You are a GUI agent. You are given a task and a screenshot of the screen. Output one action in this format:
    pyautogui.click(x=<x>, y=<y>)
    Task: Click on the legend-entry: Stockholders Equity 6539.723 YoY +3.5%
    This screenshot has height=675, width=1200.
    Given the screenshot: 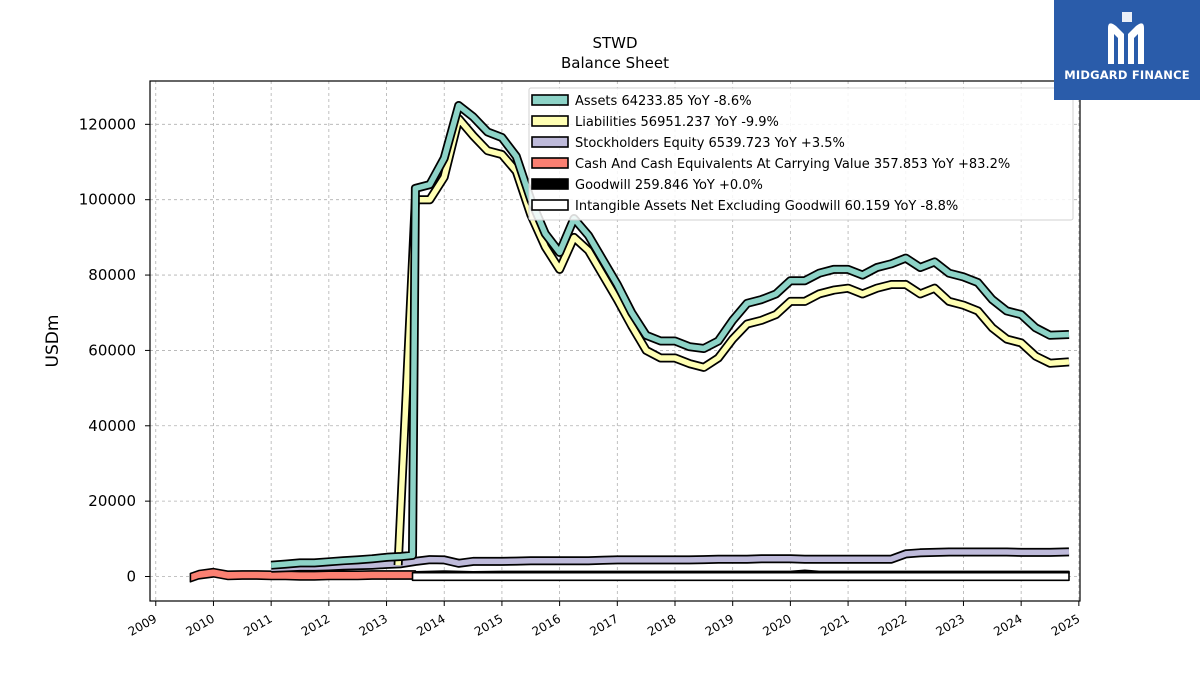 What is the action you would take?
    pyautogui.click(x=688, y=143)
    